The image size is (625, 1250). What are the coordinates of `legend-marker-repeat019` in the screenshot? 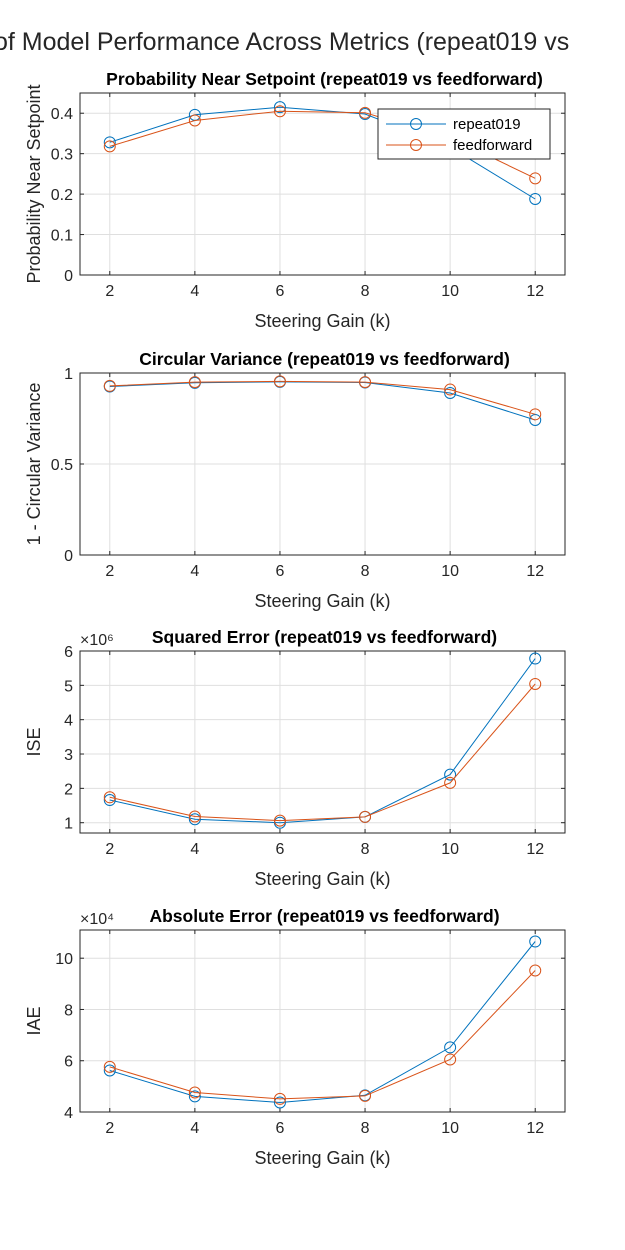 It's located at (416, 124).